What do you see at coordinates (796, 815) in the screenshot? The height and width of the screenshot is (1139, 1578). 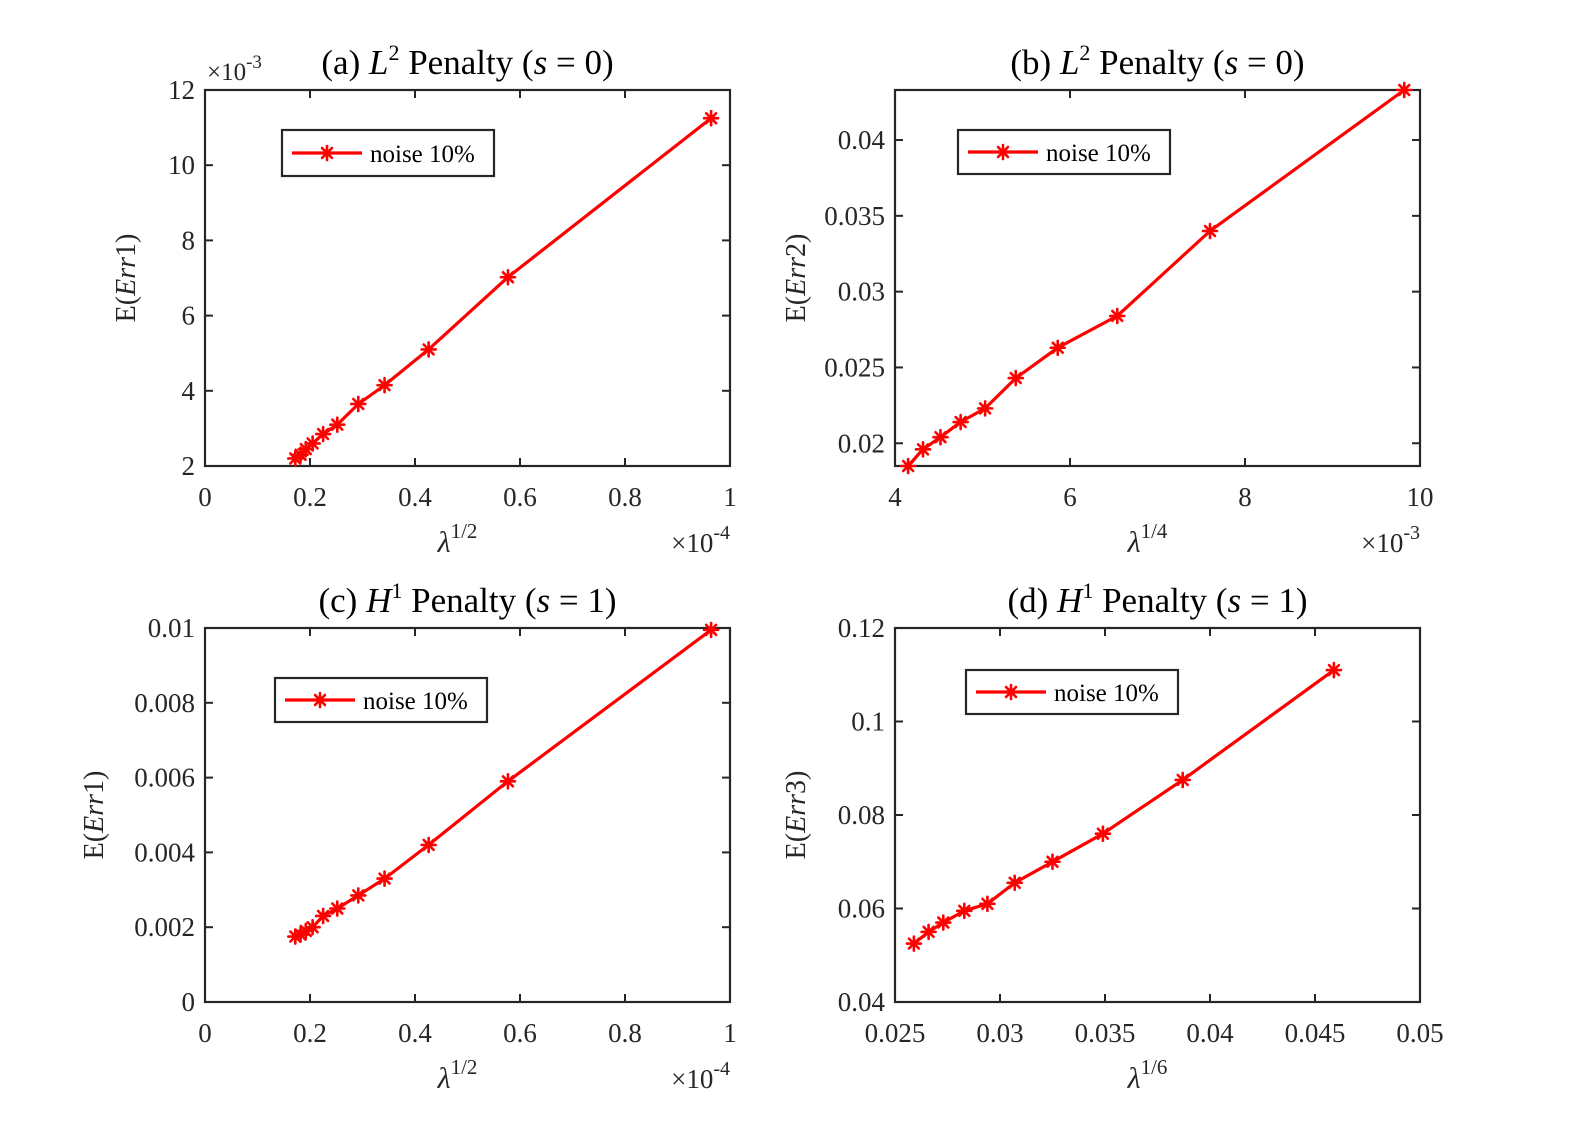 I see `y-axis-label: E(Err3)` at bounding box center [796, 815].